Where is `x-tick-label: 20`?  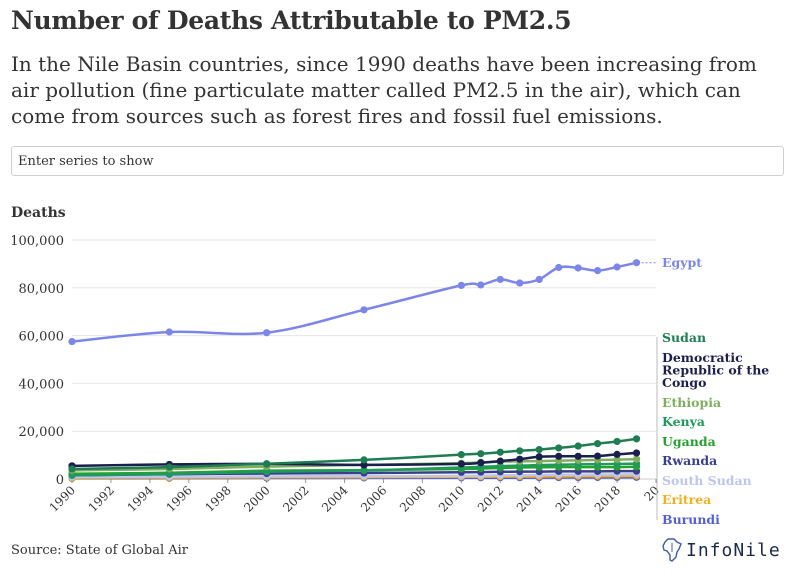 x-tick-label: 20 is located at coordinates (651, 493).